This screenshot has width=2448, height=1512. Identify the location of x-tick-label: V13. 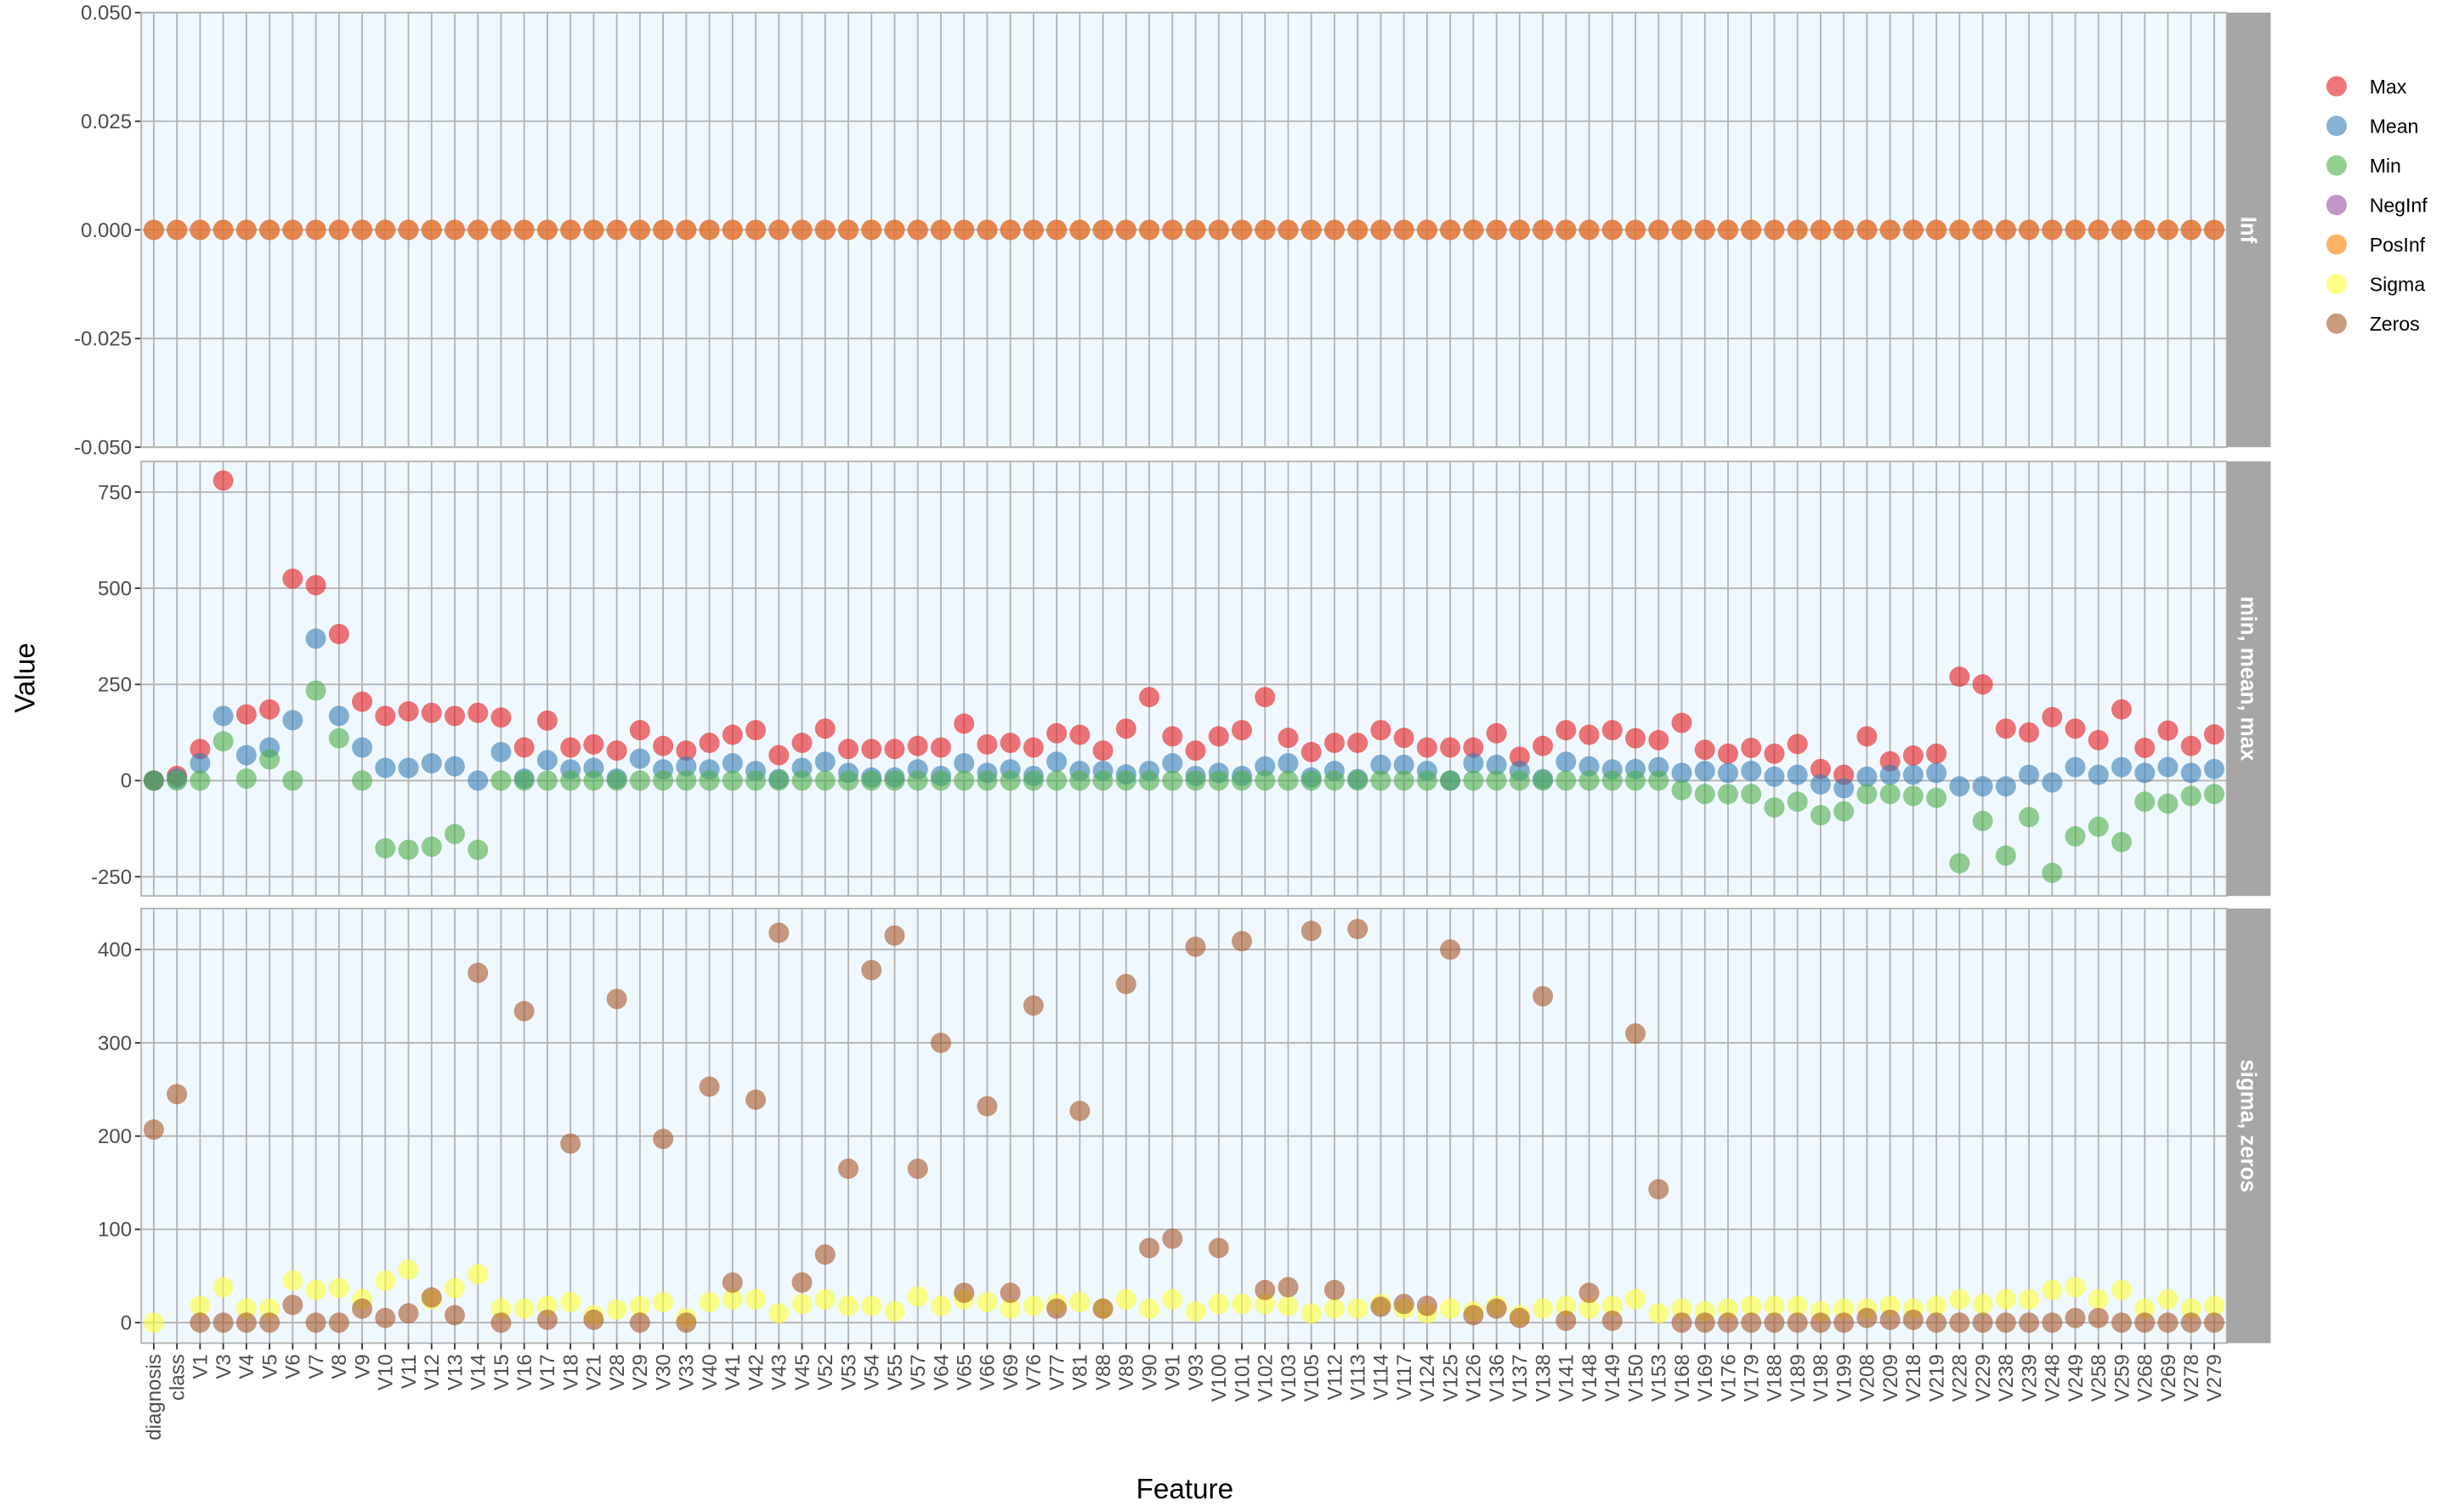
(455, 1372).